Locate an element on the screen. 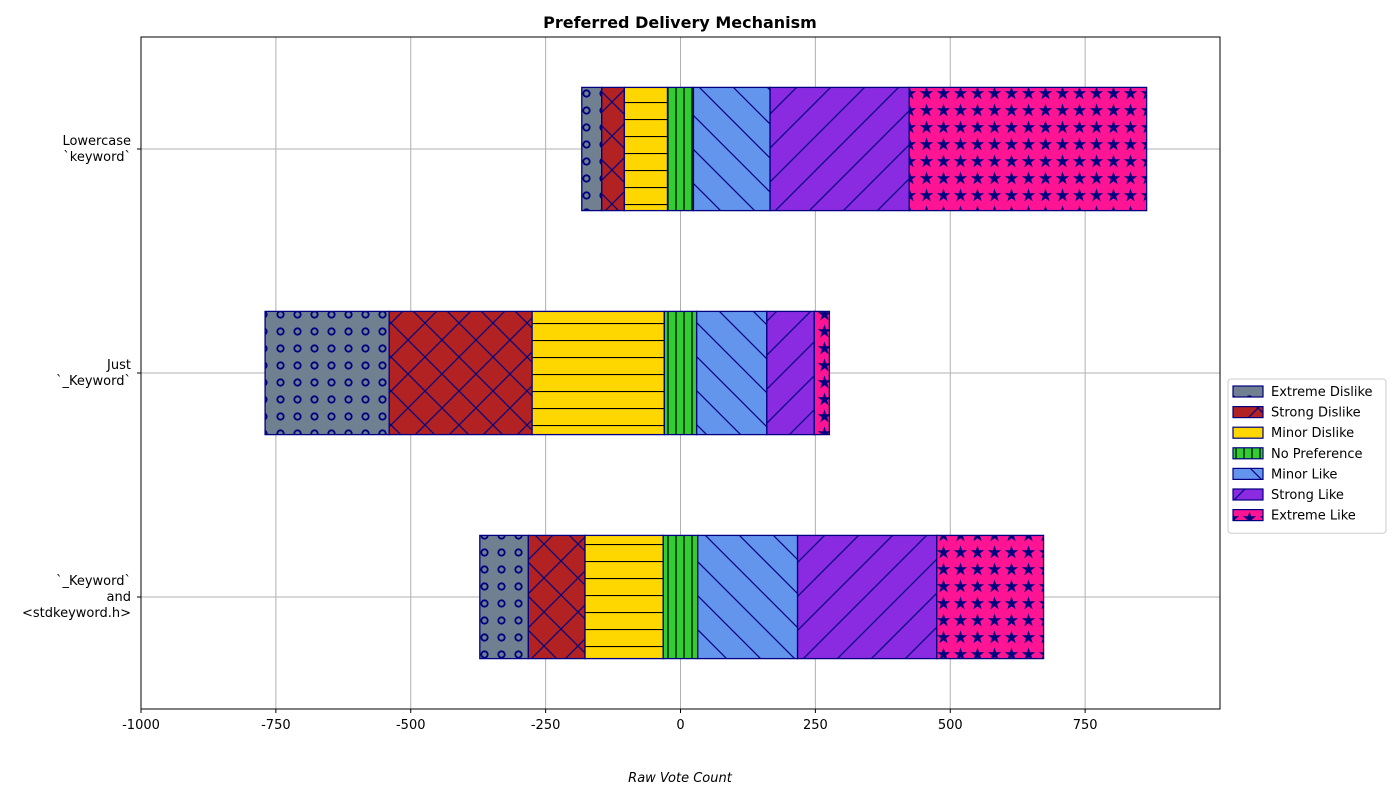 The width and height of the screenshot is (1400, 800). x-axis-label: Raw Vote Count is located at coordinates (680, 778).